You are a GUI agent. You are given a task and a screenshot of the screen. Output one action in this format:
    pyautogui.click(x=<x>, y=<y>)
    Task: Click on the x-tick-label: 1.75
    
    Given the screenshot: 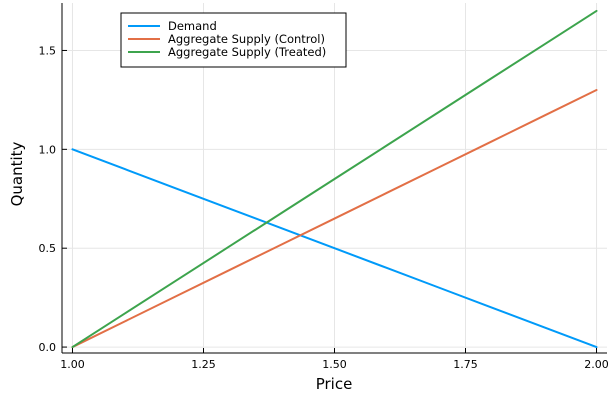 What is the action you would take?
    pyautogui.click(x=465, y=364)
    